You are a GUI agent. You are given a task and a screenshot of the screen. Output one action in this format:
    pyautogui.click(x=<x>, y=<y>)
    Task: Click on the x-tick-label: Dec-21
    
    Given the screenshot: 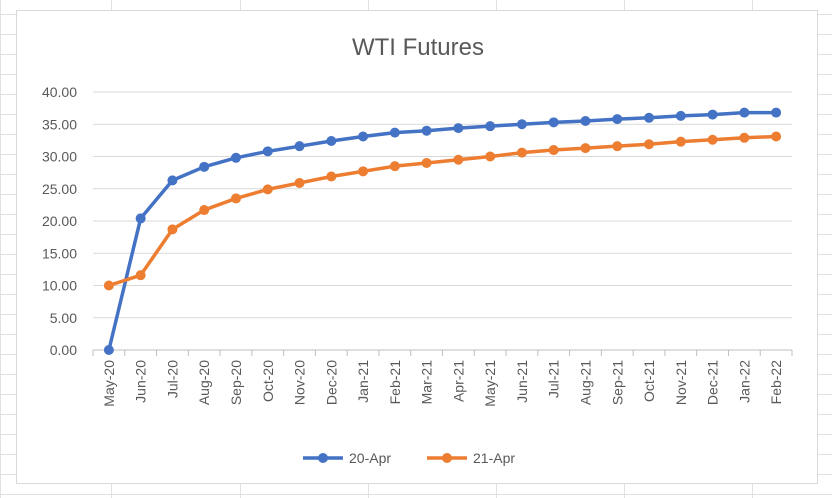 What is the action you would take?
    pyautogui.click(x=713, y=382)
    